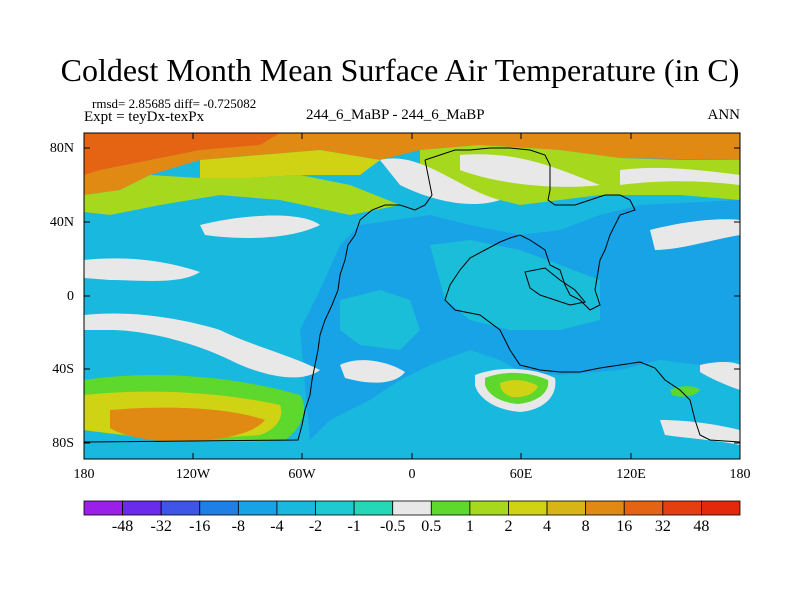 Image resolution: width=800 pixels, height=600 pixels. What do you see at coordinates (70, 296) in the screenshot?
I see `lat-label-0: 0` at bounding box center [70, 296].